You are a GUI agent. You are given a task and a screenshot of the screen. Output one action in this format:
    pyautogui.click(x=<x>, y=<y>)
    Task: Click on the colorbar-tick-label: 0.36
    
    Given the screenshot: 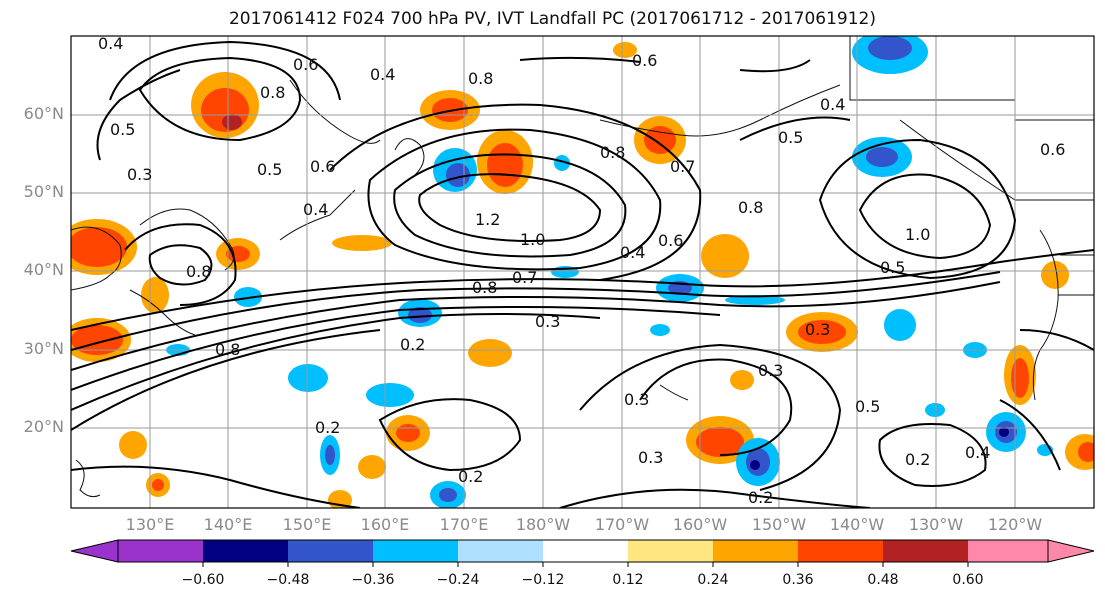 What is the action you would take?
    pyautogui.click(x=798, y=580)
    